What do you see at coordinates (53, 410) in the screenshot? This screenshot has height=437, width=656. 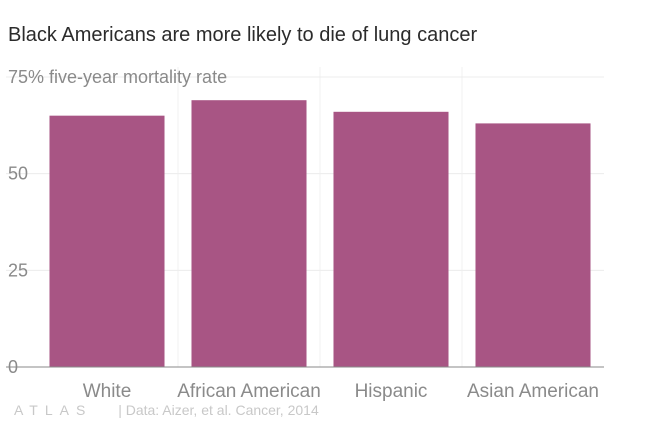 I see `atlas-logo: ATLAS` at bounding box center [53, 410].